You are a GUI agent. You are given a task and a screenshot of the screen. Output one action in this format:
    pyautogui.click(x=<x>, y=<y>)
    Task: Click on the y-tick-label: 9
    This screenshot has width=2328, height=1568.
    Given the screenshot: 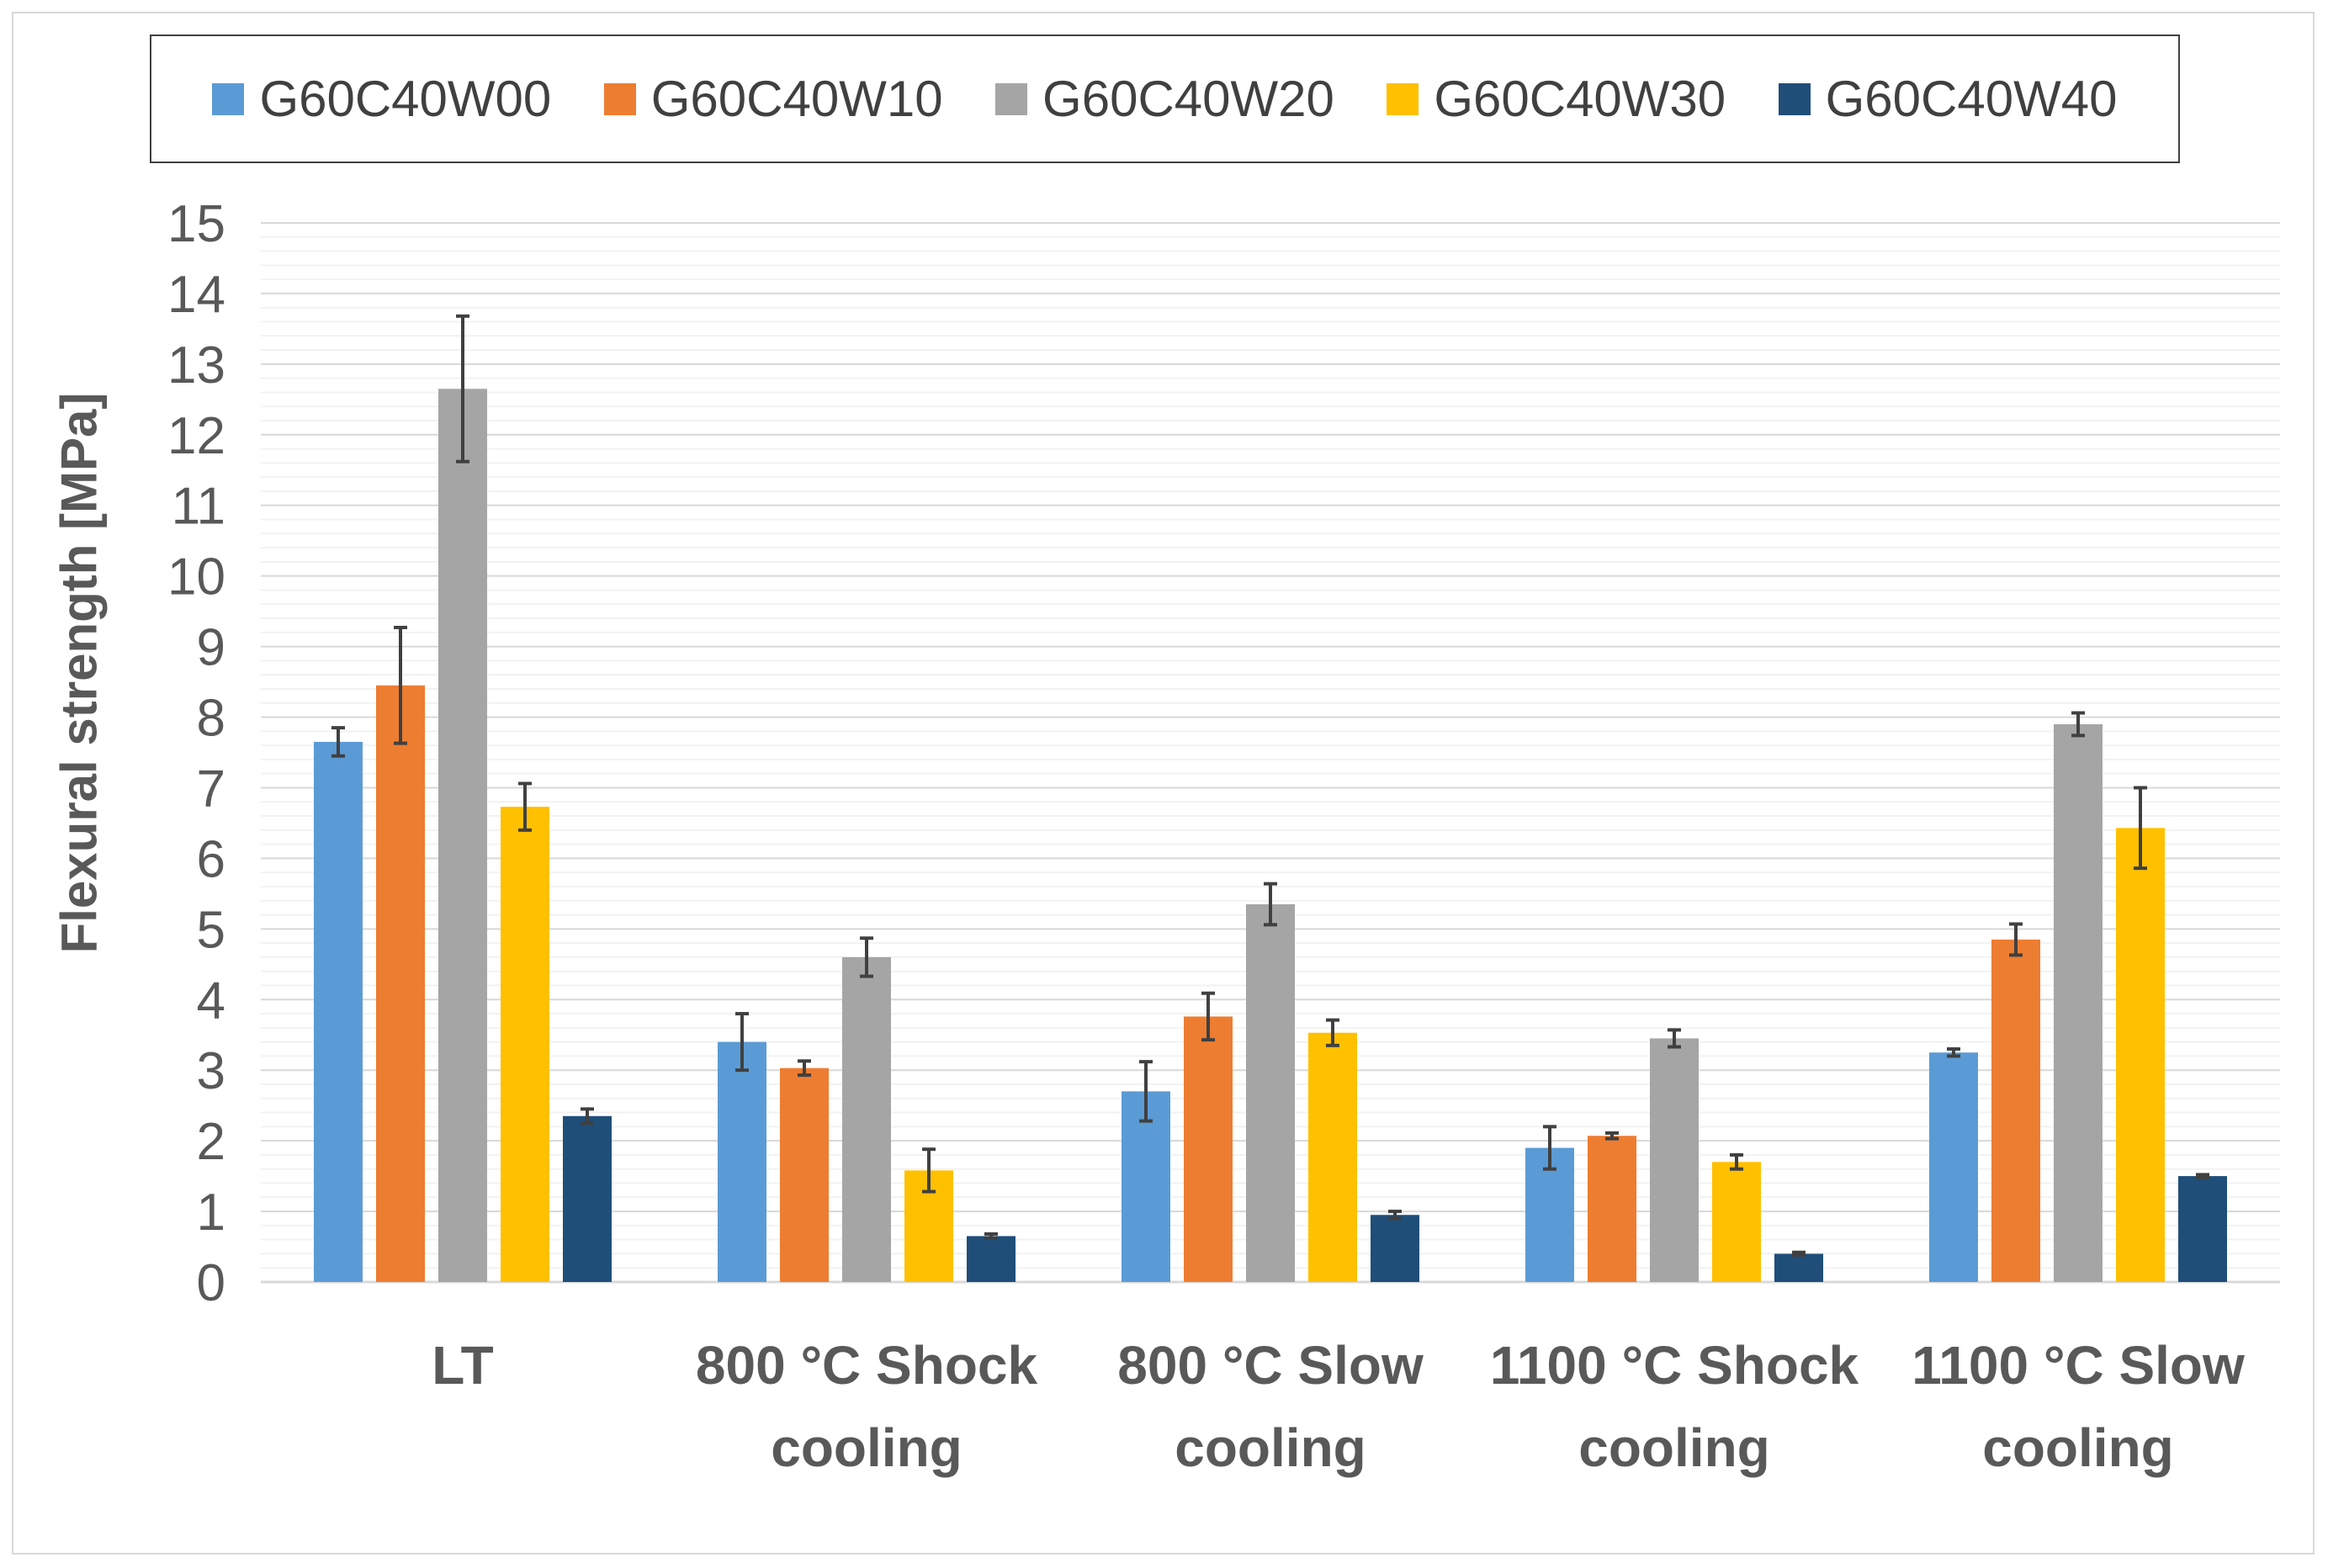 What is the action you would take?
    pyautogui.click(x=211, y=648)
    